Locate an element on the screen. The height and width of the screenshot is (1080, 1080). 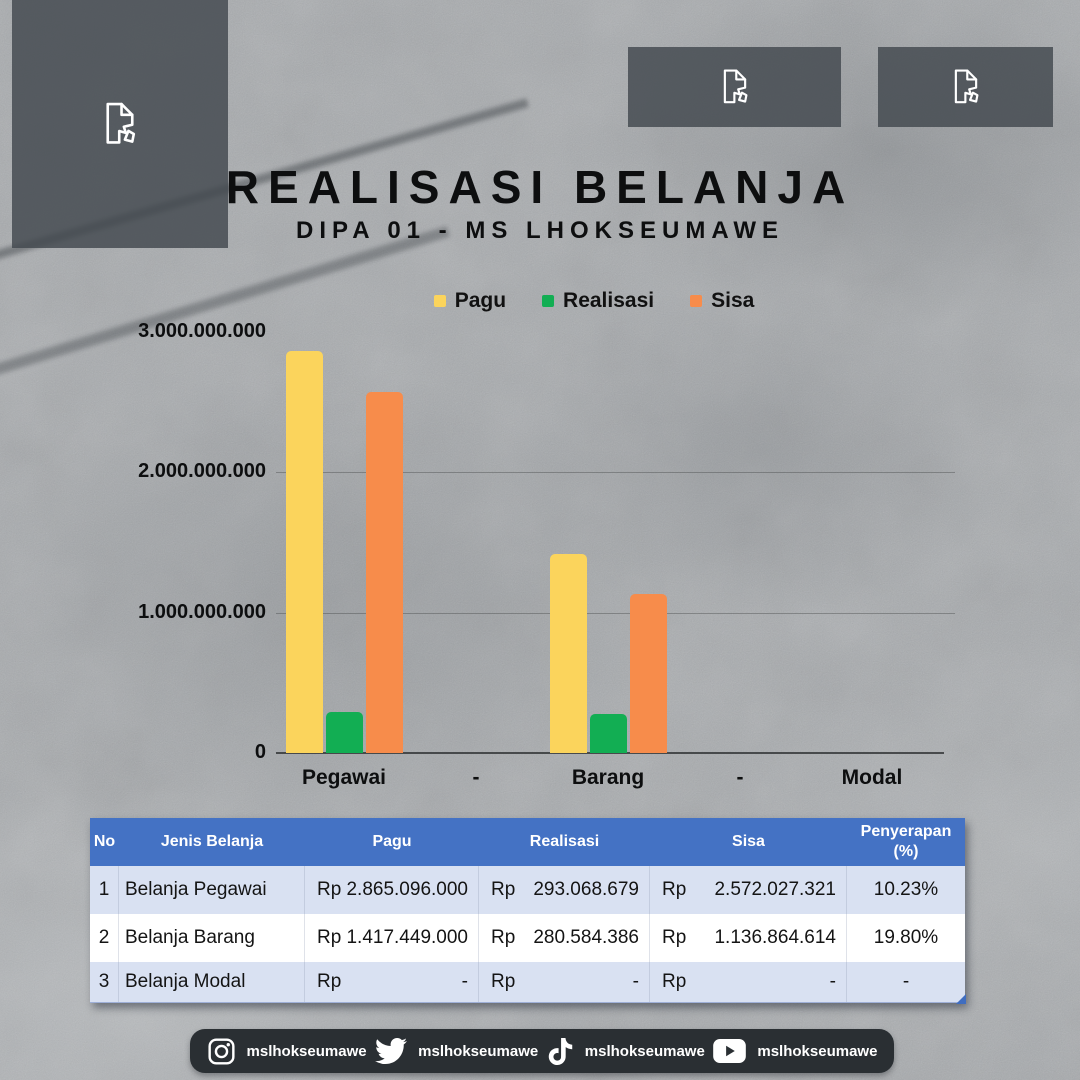
cell-penyerapan: 19.80% is located at coordinates (906, 937).